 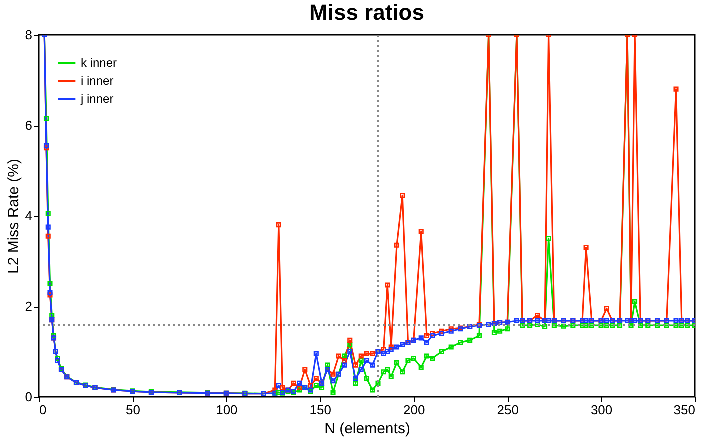 What do you see at coordinates (28, 35) in the screenshot?
I see `y-tick-label: 8` at bounding box center [28, 35].